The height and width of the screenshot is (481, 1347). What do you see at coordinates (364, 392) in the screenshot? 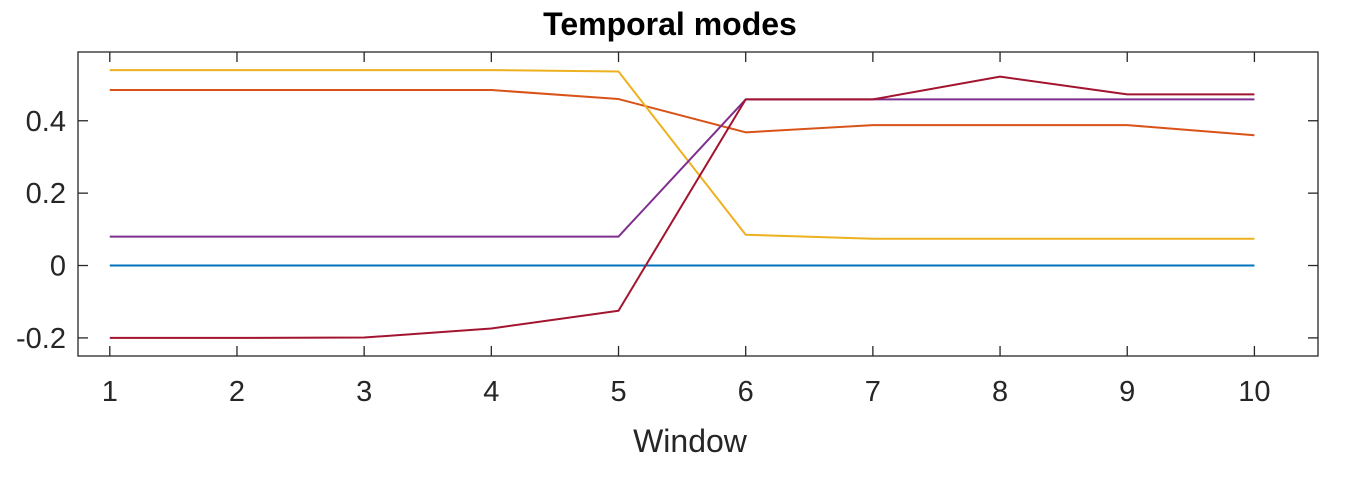
I see `x-tick-label: 3` at bounding box center [364, 392].